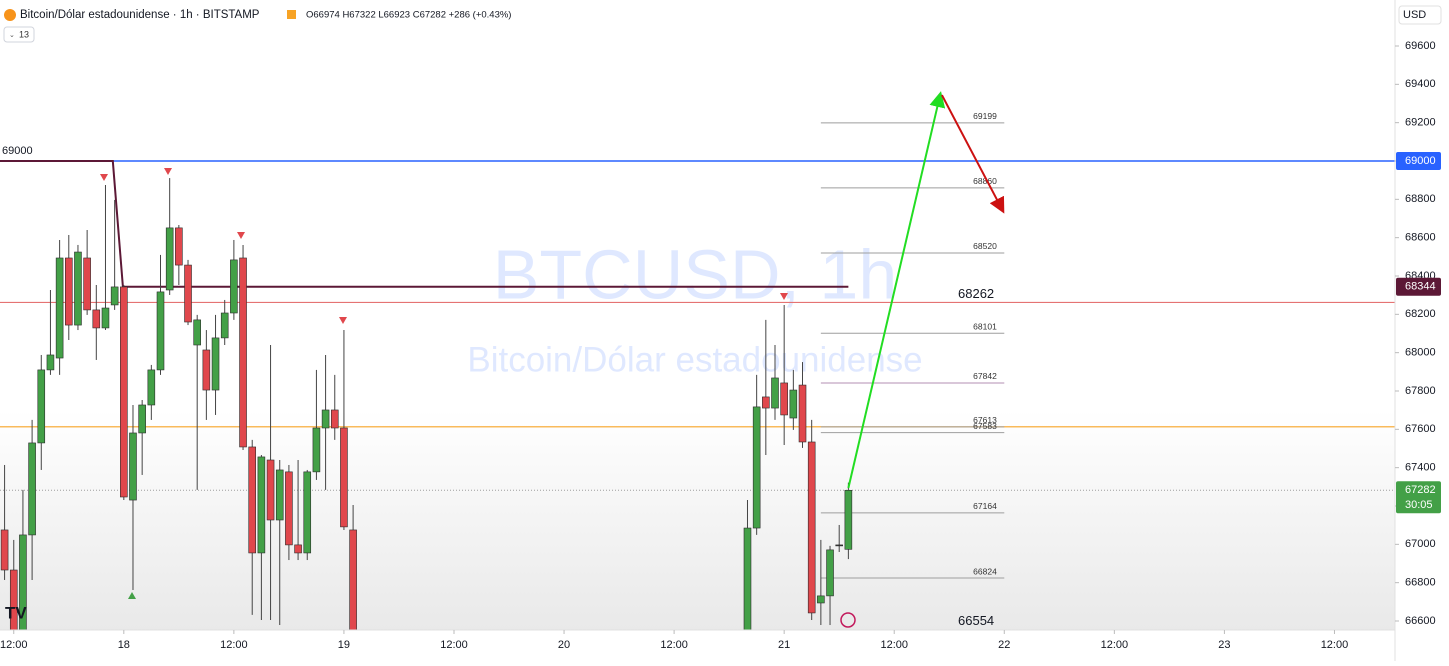 The image size is (1449, 666). Describe the element at coordinates (985, 506) in the screenshot. I see `fib-label: 67164` at that location.